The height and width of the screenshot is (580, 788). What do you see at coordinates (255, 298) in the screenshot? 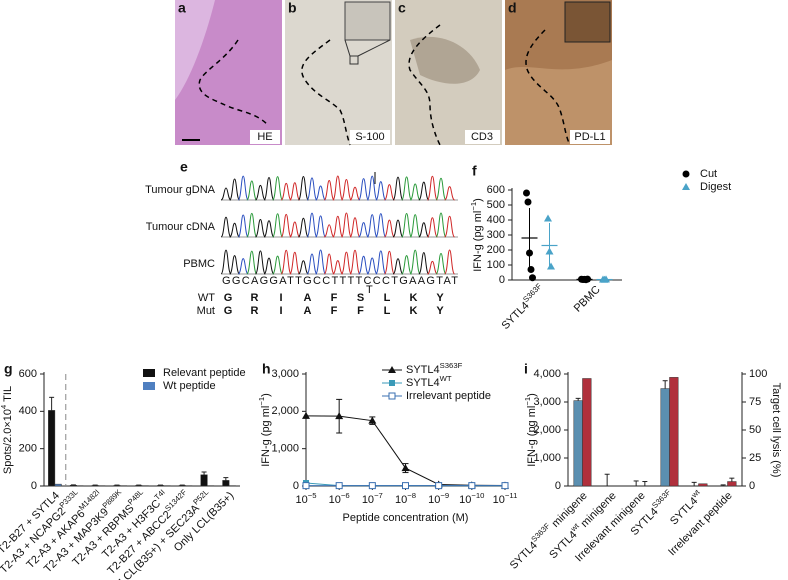
I see `residue: R` at bounding box center [255, 298].